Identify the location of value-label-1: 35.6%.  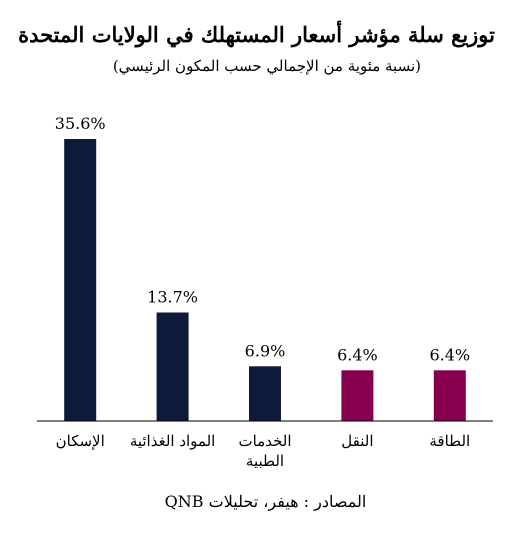
(80, 123).